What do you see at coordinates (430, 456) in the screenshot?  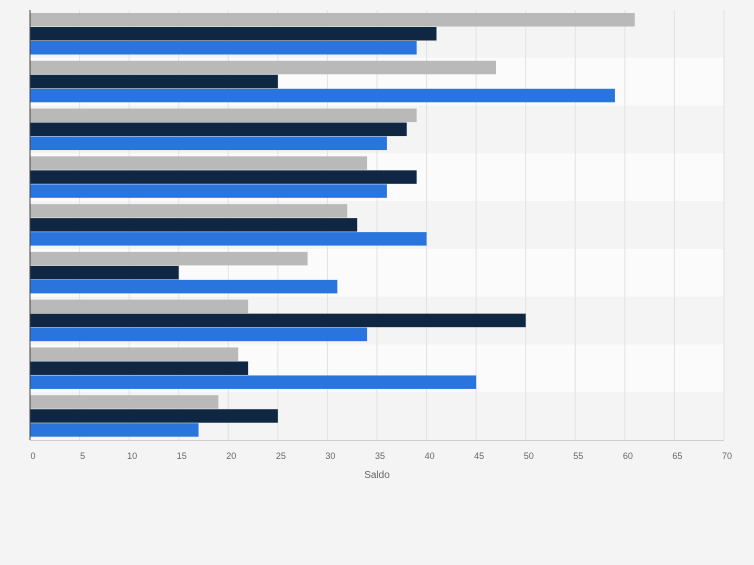 I see `x-tick-label: 40` at bounding box center [430, 456].